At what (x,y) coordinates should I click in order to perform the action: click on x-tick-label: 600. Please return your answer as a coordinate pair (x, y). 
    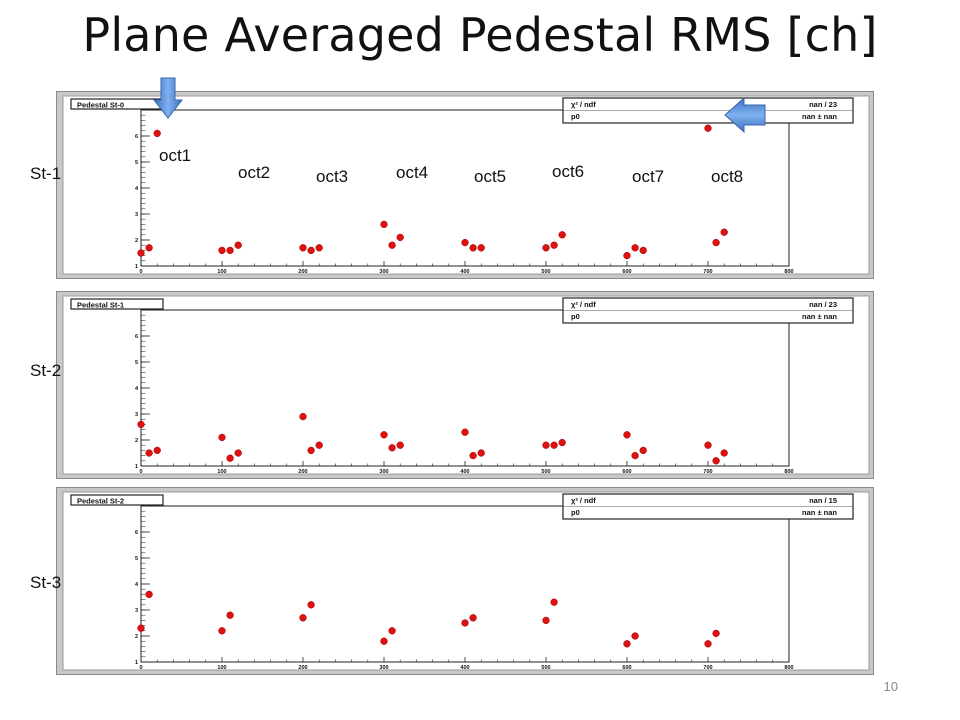
    Looking at the image, I should click on (626, 272).